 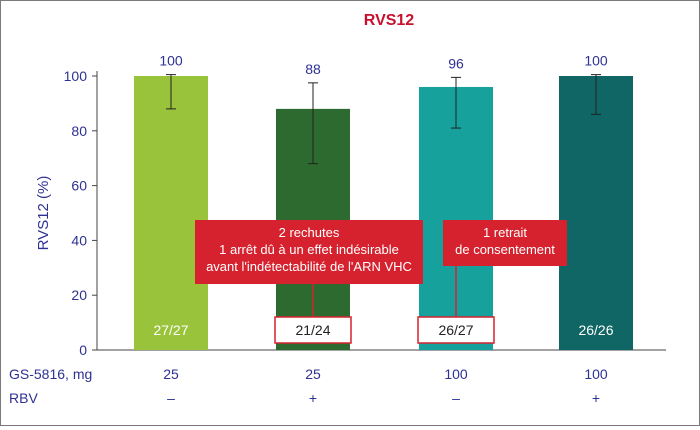 I want to click on row-label: RBV, so click(x=23, y=398).